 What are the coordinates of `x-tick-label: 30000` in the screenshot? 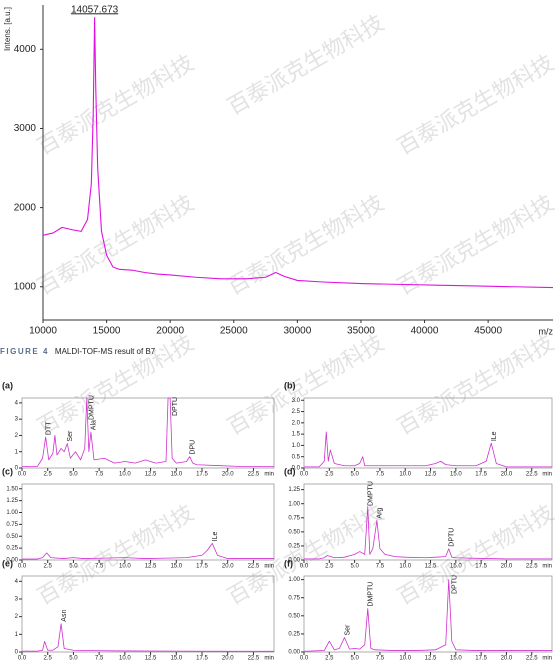 It's located at (297, 331).